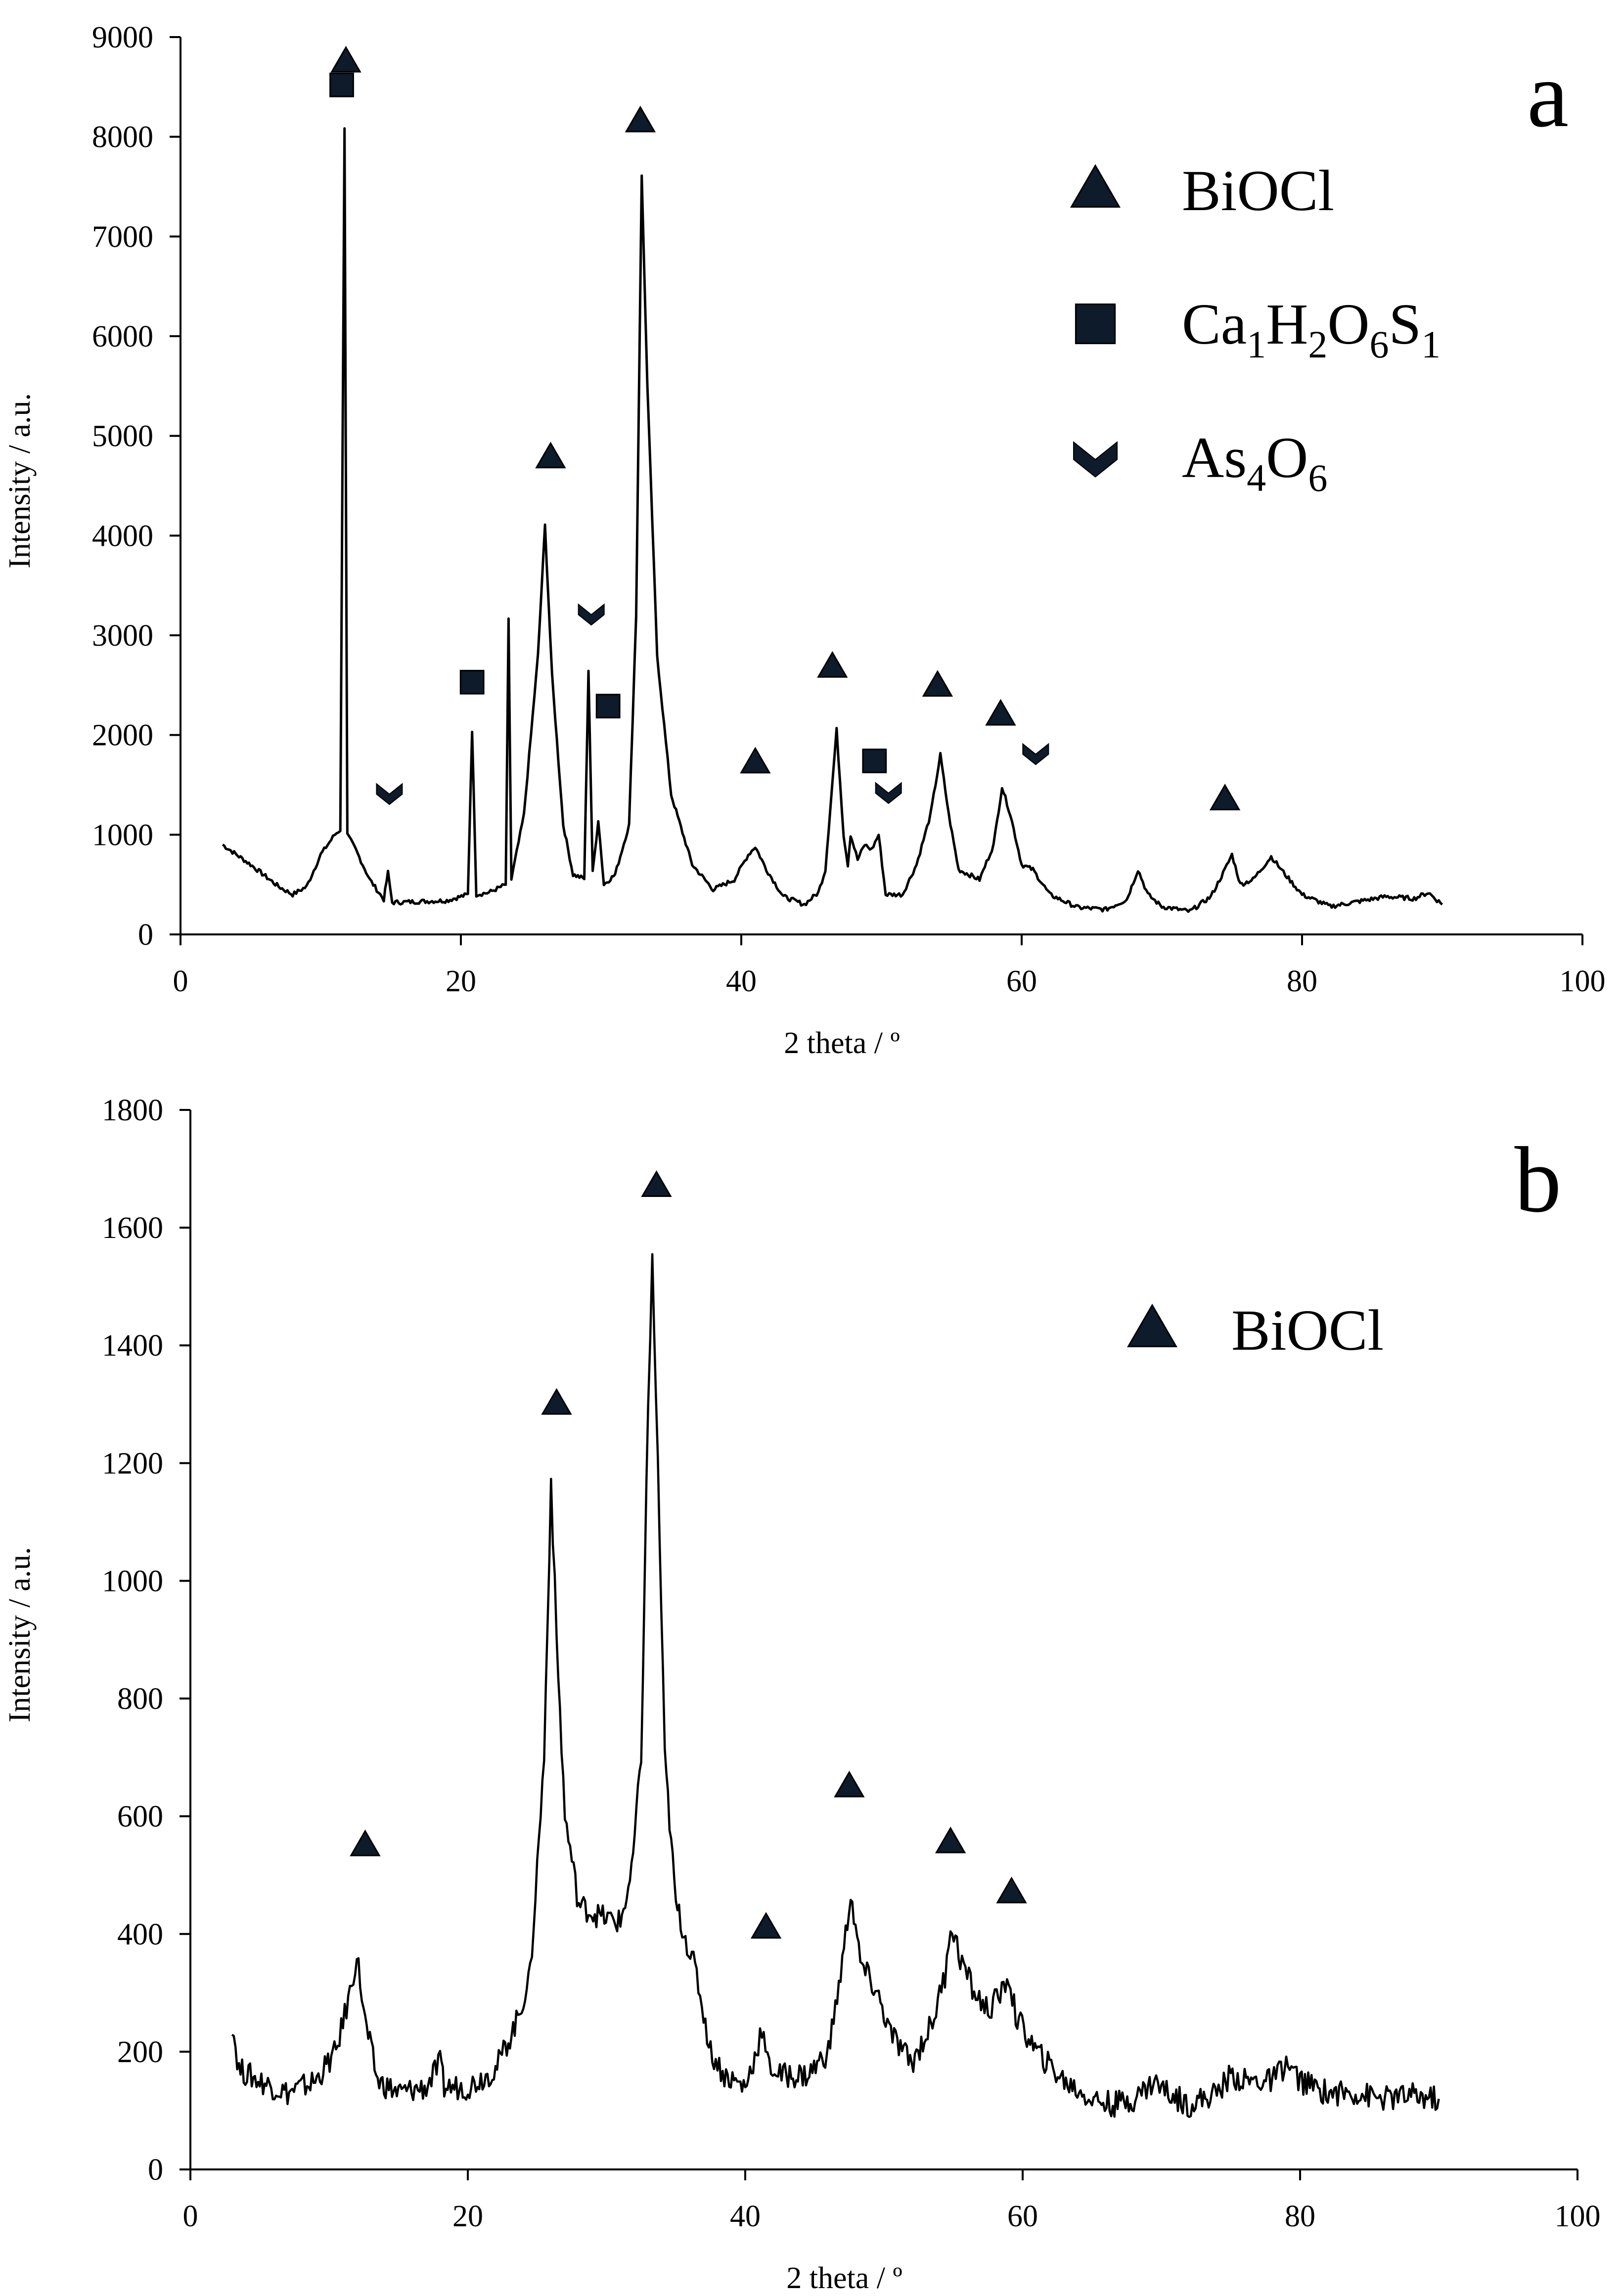 The height and width of the screenshot is (2296, 1622). Describe the element at coordinates (1254, 462) in the screenshot. I see `legend-label: As4O6` at that location.